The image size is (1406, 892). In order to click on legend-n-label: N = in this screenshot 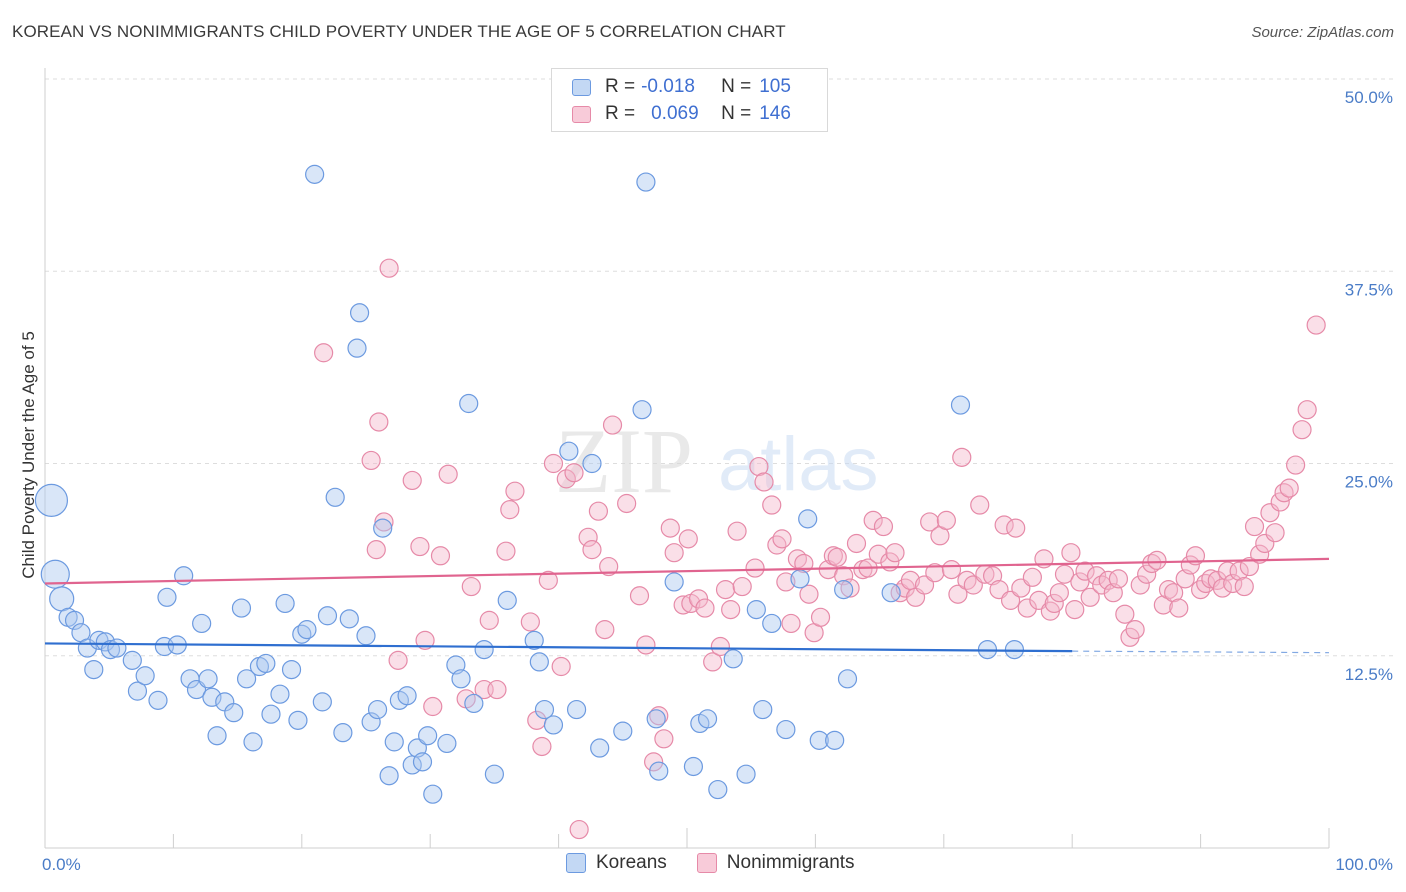, I will do `click(736, 86)`.